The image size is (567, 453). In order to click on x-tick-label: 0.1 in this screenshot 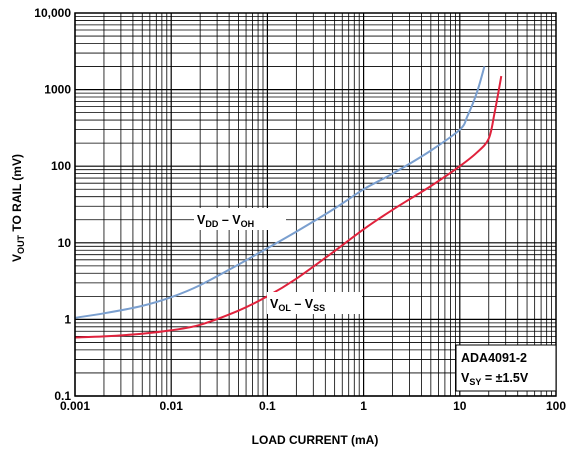, I will do `click(267, 406)`.